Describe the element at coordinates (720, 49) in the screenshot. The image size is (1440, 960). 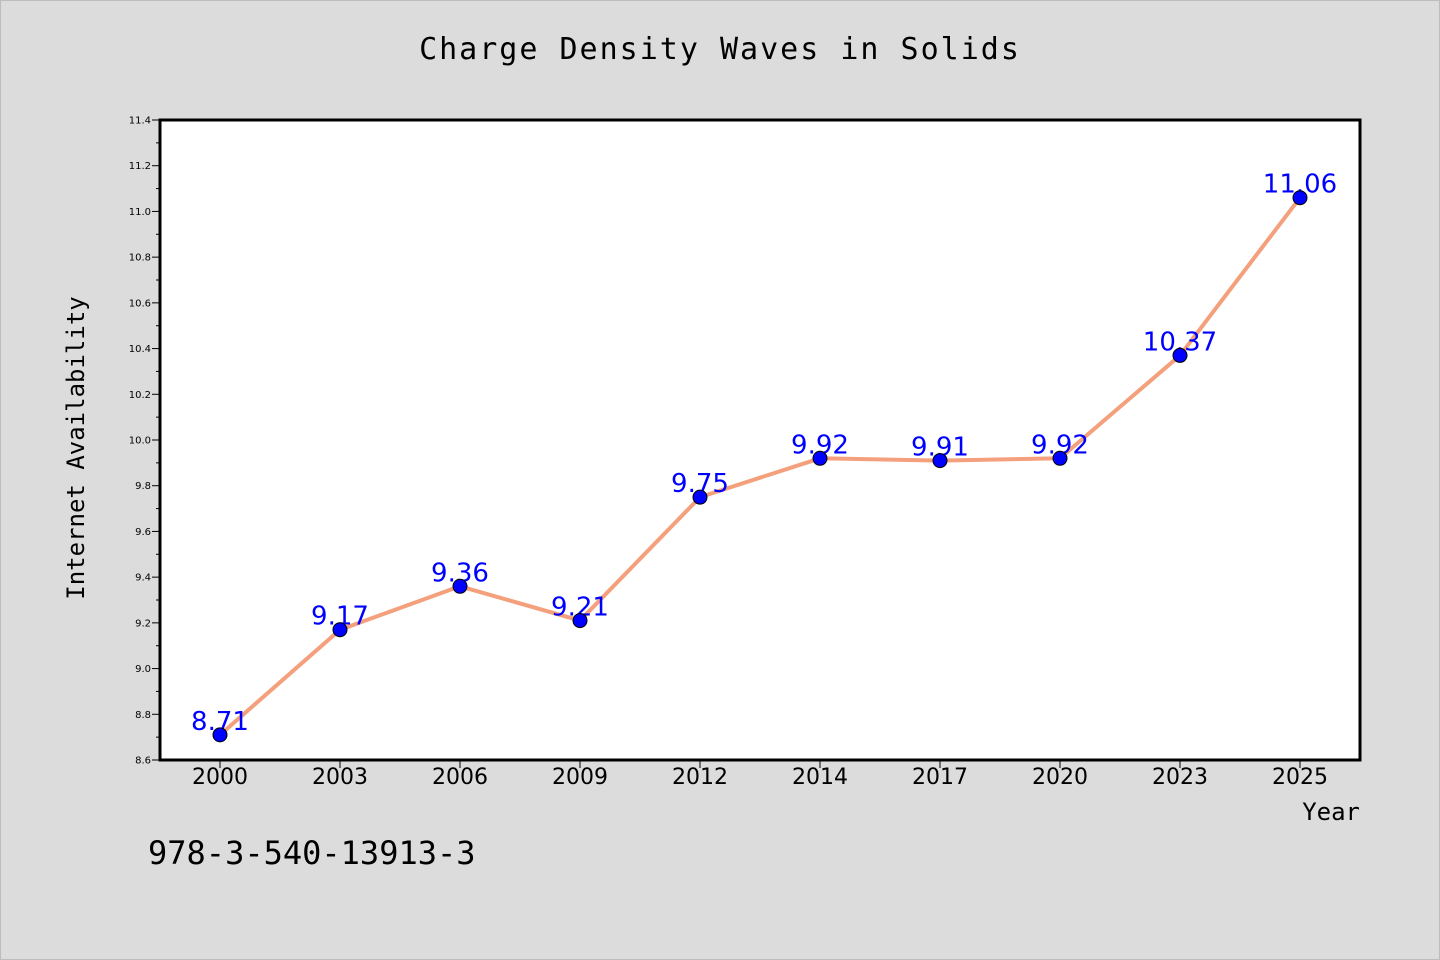
I see `chart-title: Charge Density Waves in Solids` at that location.